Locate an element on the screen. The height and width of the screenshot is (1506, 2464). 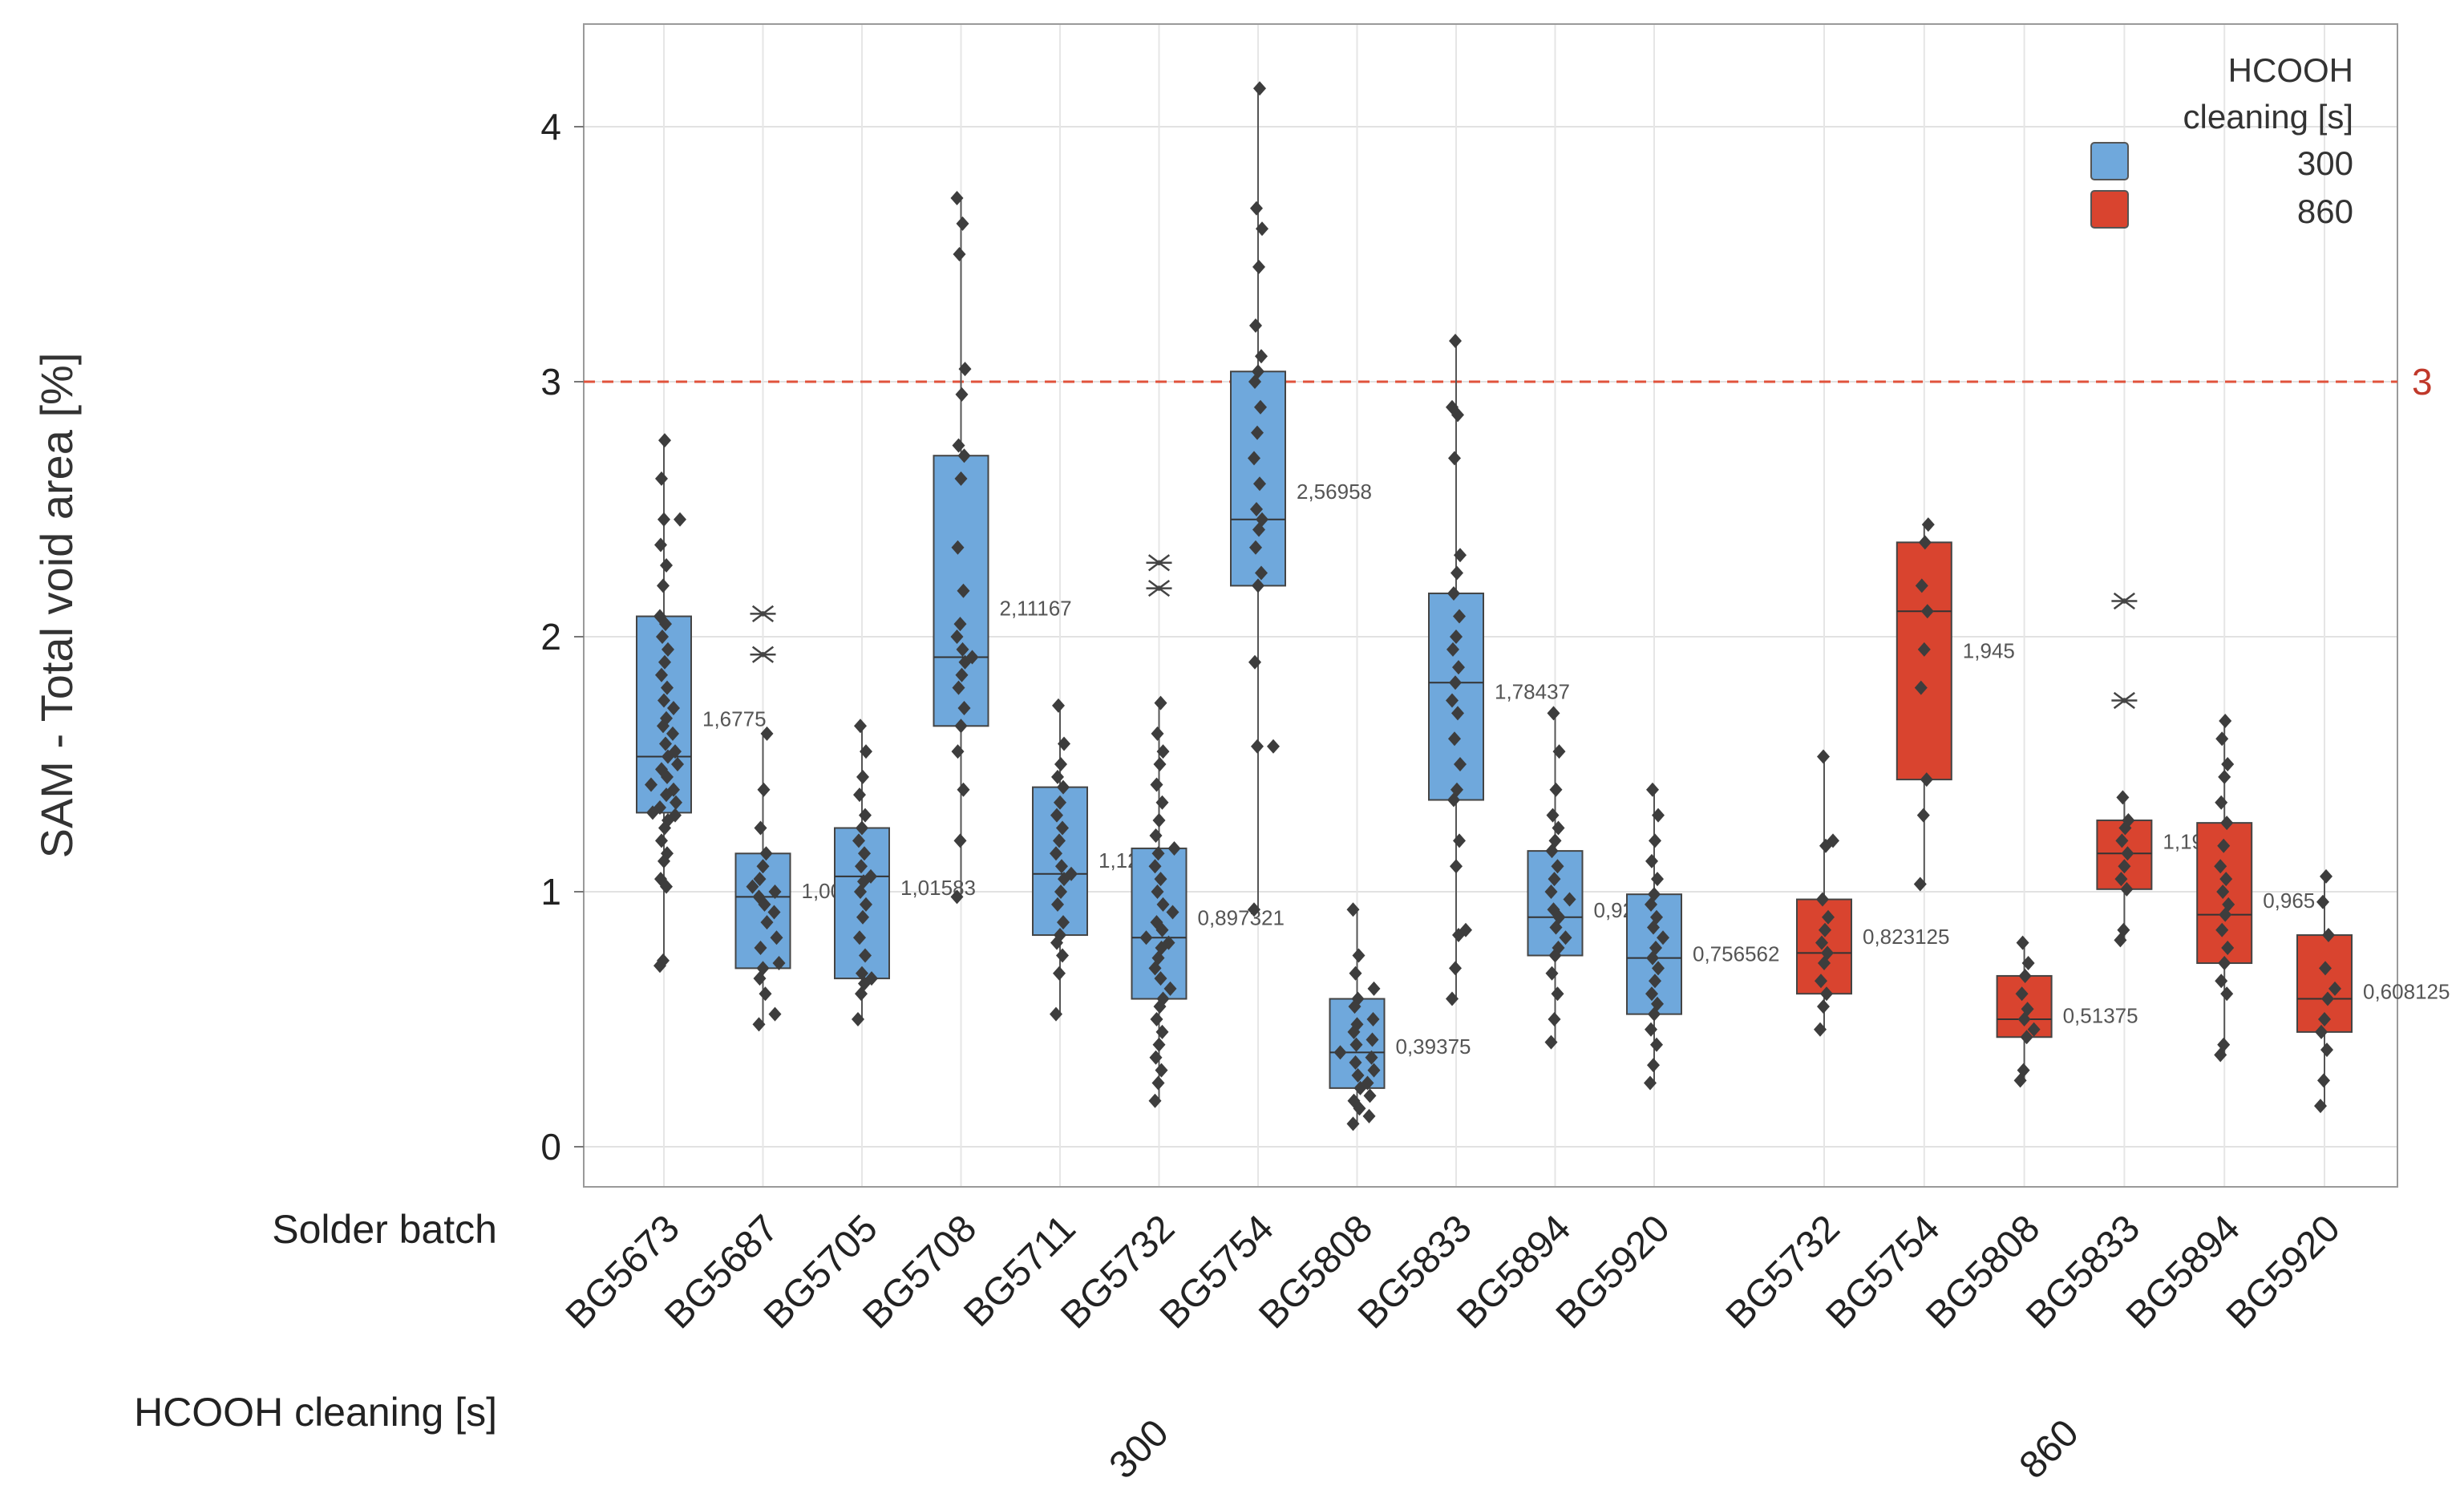
mean-value-label: 1,6775 is located at coordinates (734, 719).